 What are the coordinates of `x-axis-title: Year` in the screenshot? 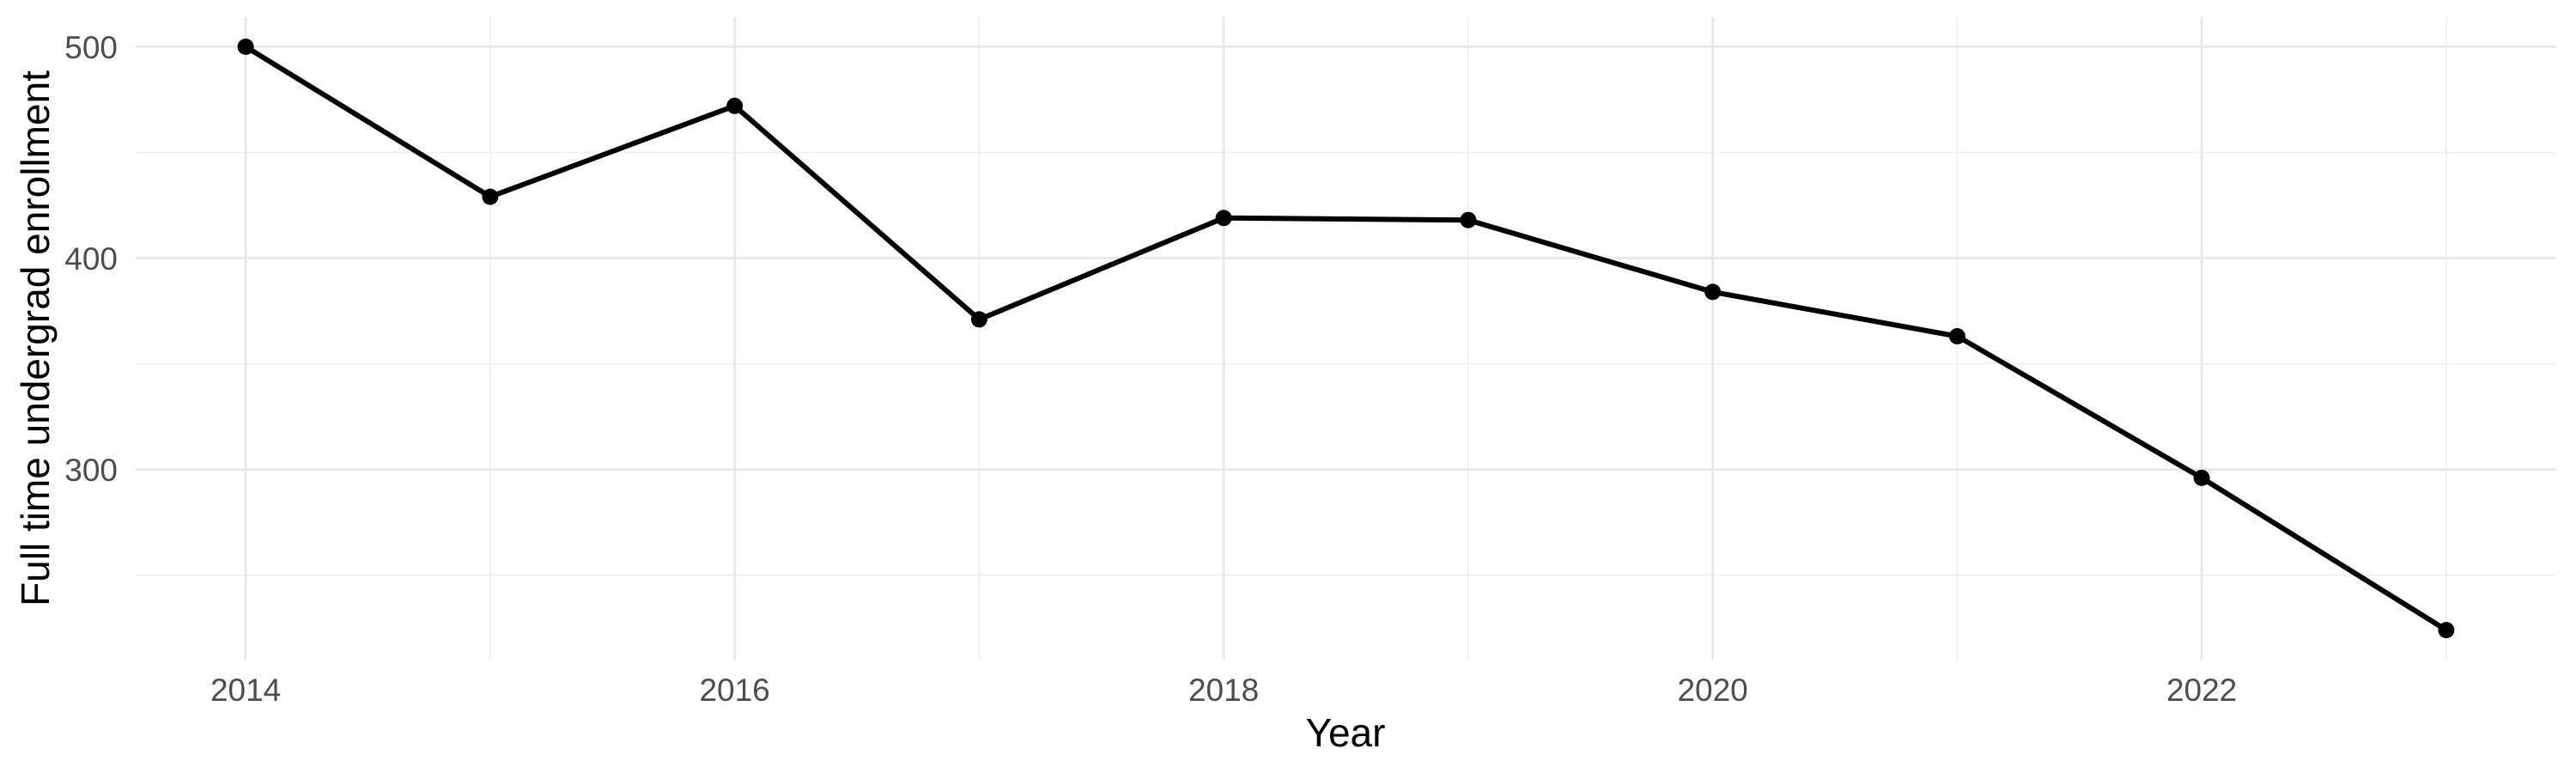 It's located at (1346, 732).